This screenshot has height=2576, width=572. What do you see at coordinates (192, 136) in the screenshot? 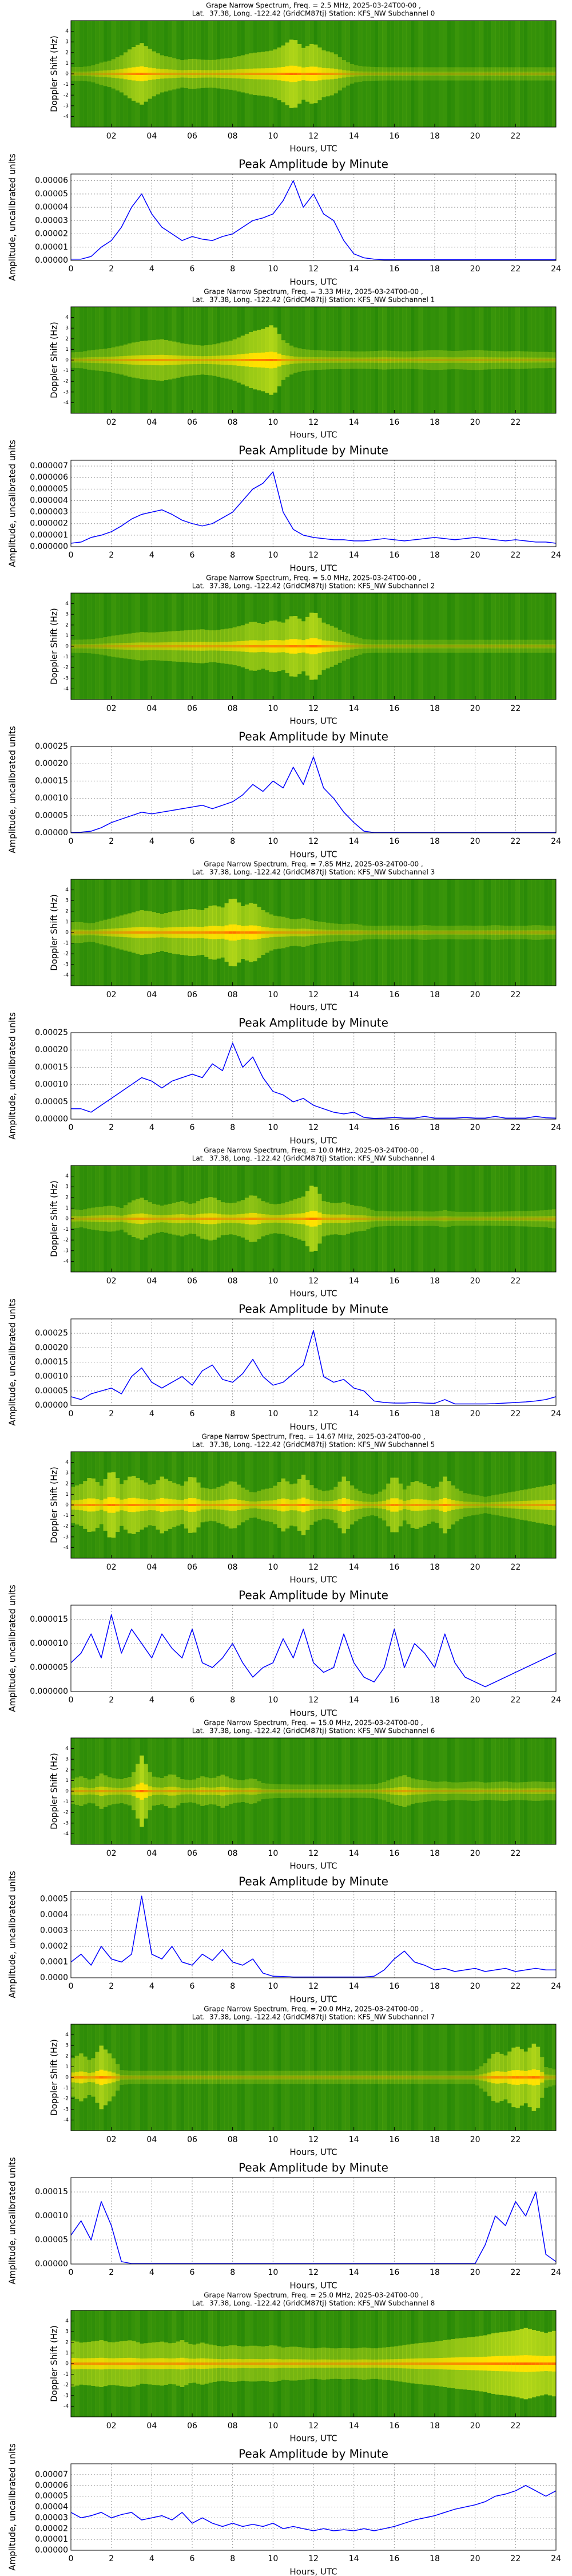
I see `x-tick-label: 06` at bounding box center [192, 136].